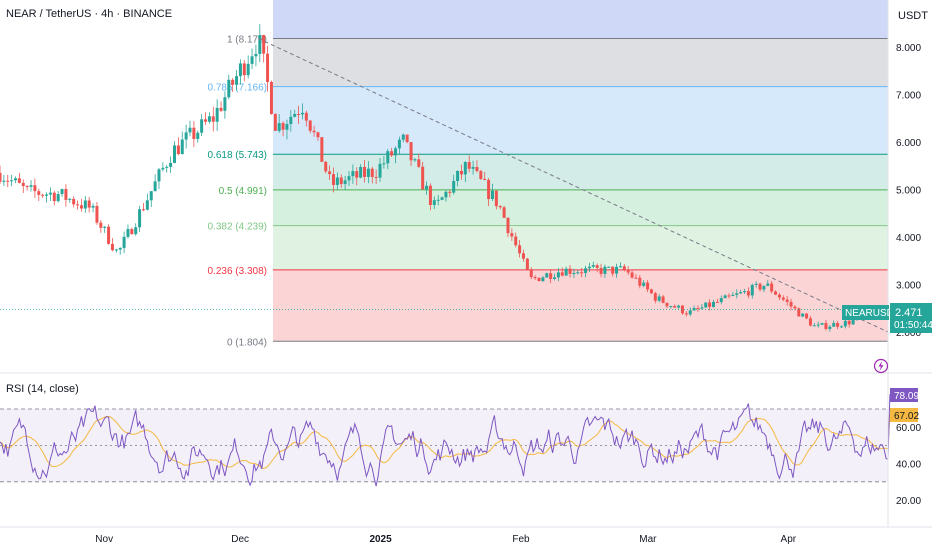 Image resolution: width=932 pixels, height=555 pixels. What do you see at coordinates (521, 539) in the screenshot?
I see `time-tick-label: Feb` at bounding box center [521, 539].